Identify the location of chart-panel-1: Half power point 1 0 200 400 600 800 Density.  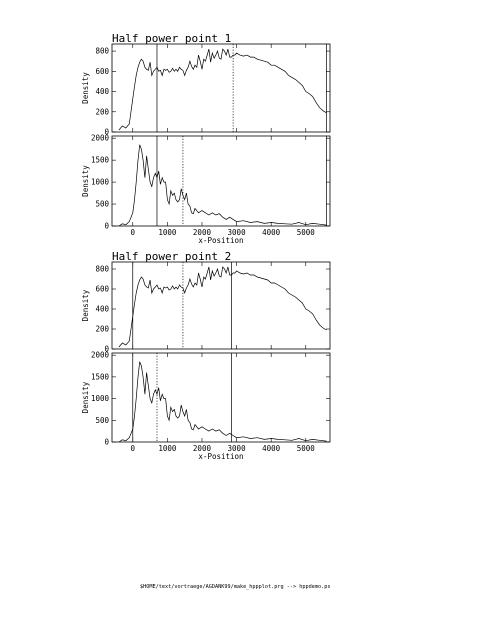
(206, 84).